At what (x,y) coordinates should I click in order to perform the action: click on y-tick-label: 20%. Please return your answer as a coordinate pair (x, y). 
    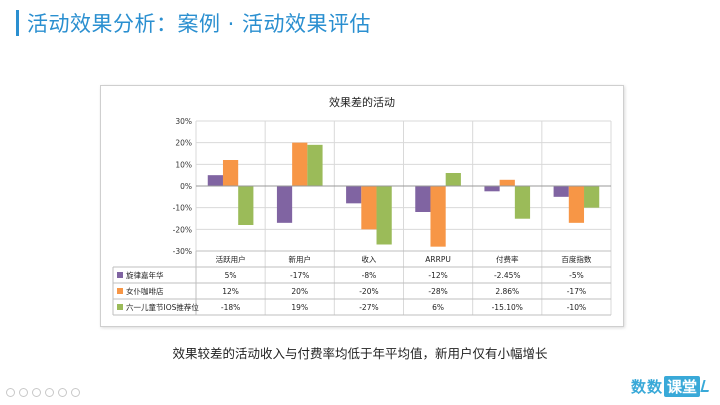
    Looking at the image, I should click on (183, 143).